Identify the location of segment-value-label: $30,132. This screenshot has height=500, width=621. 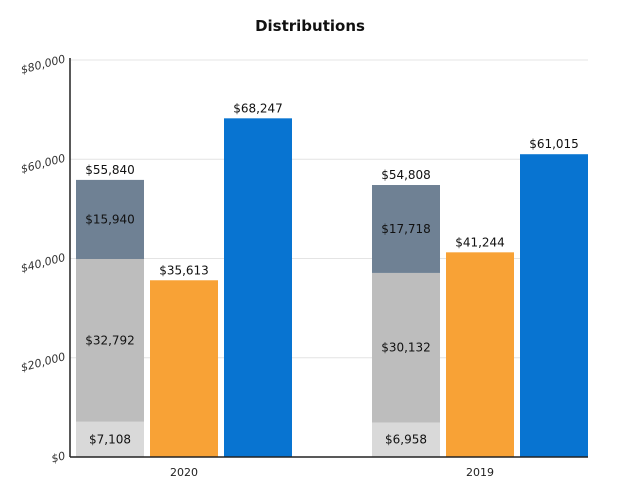
(406, 348).